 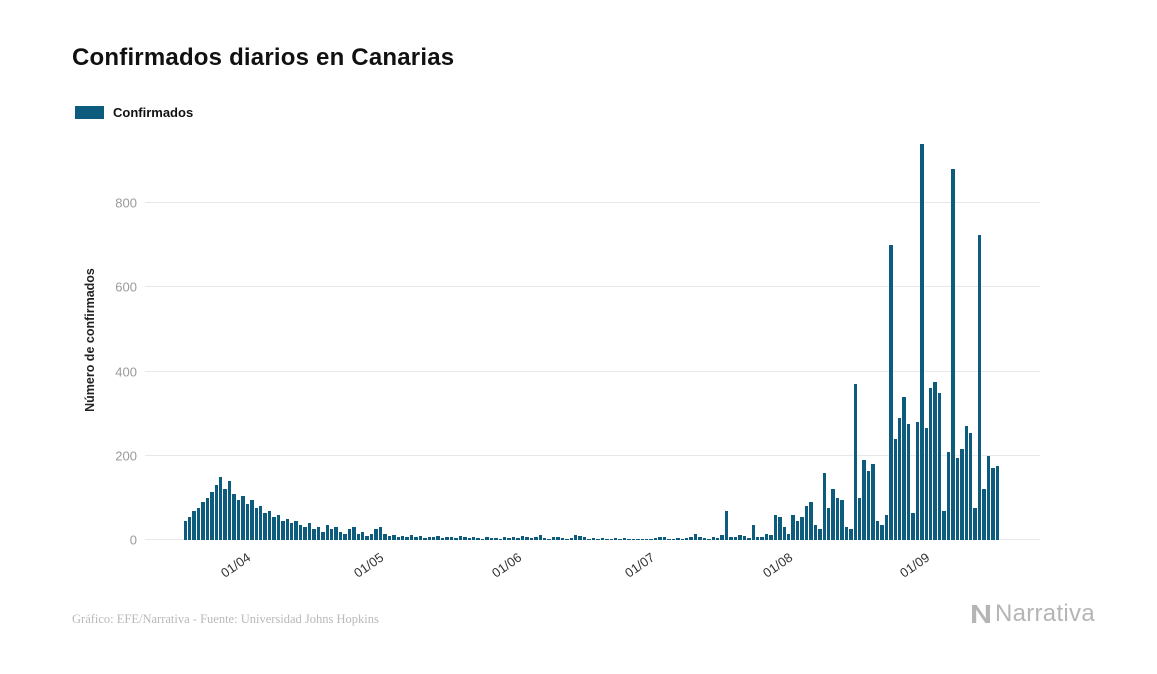 What do you see at coordinates (153, 112) in the screenshot?
I see `legend-label: Confirmados` at bounding box center [153, 112].